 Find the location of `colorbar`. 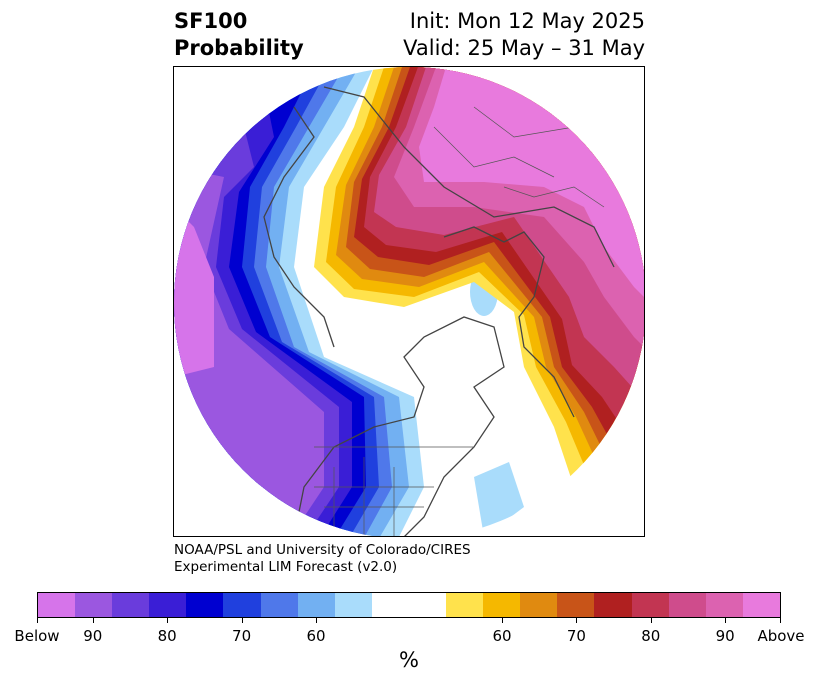

colorbar is located at coordinates (409, 605).